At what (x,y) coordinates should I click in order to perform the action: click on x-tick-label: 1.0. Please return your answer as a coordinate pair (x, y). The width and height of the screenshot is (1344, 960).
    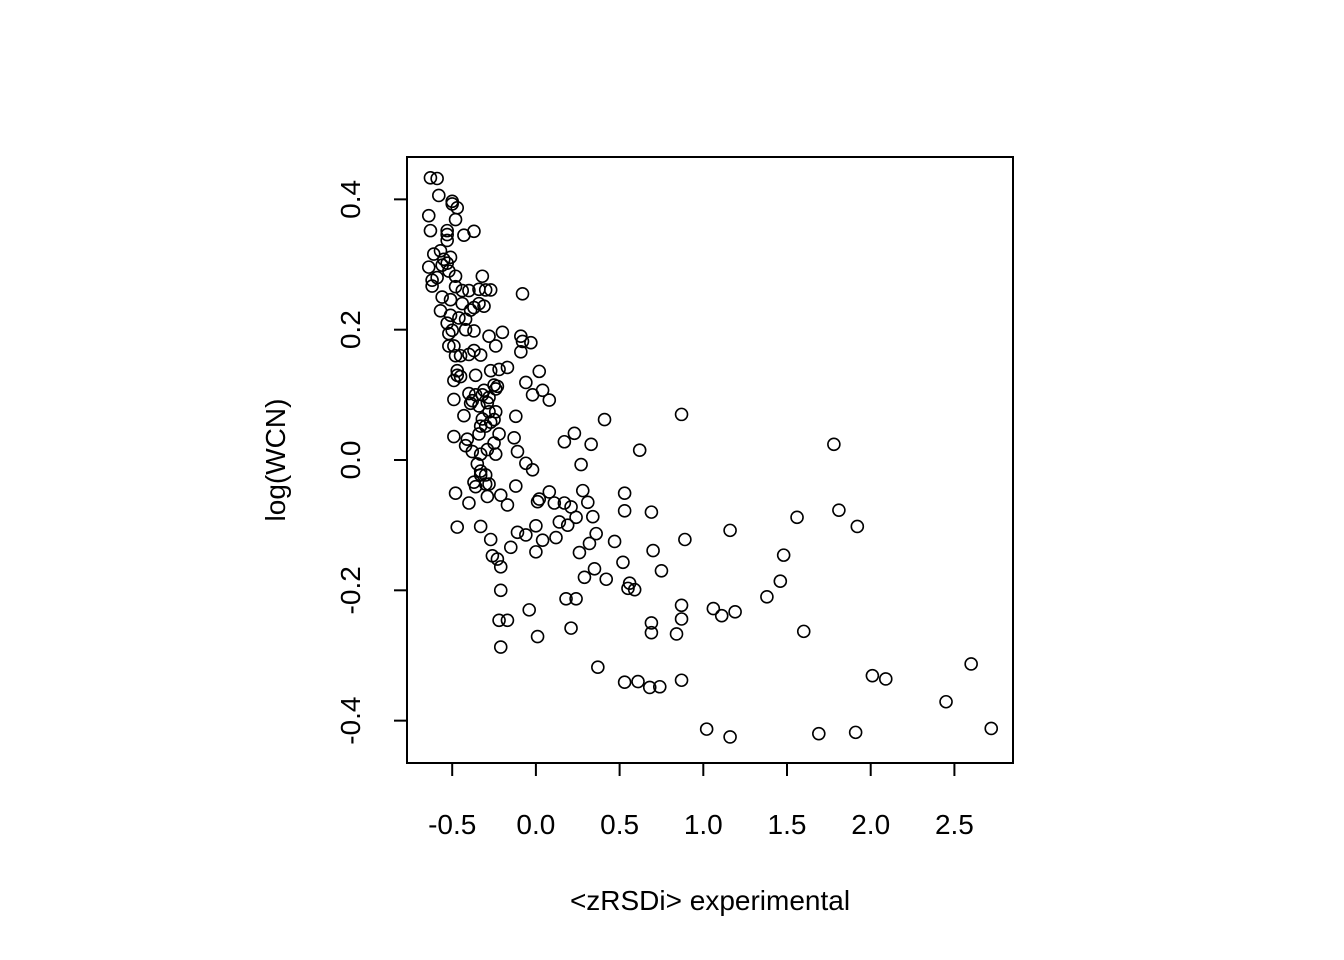
    Looking at the image, I should click on (703, 824).